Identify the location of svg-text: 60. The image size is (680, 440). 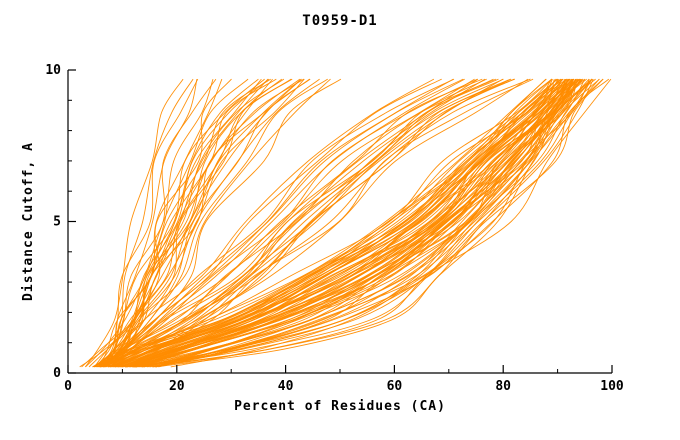
(395, 386).